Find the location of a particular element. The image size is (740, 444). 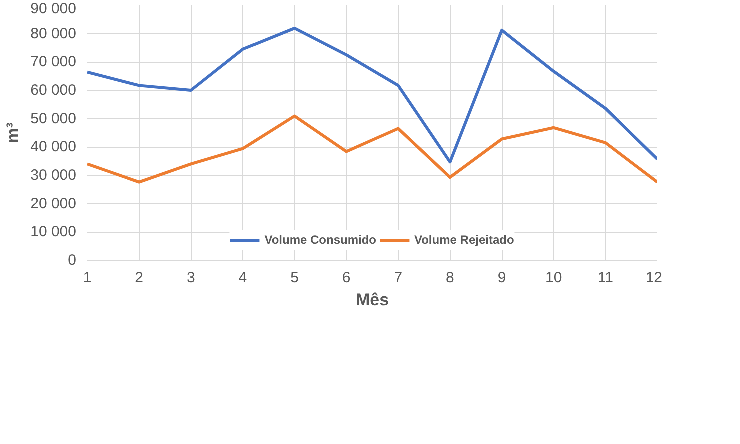

x-tick-label: 3 is located at coordinates (191, 278).